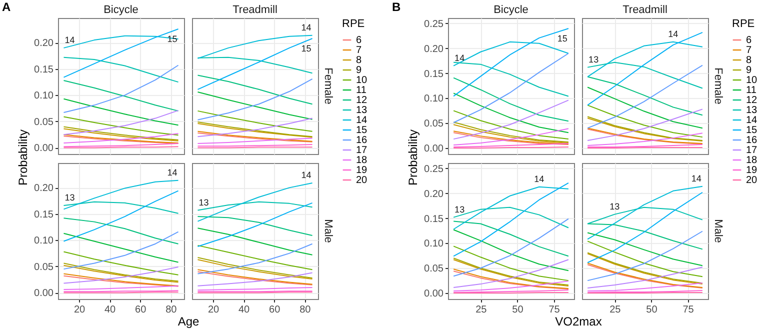  What do you see at coordinates (396, 7) in the screenshot?
I see `text: B` at bounding box center [396, 7].